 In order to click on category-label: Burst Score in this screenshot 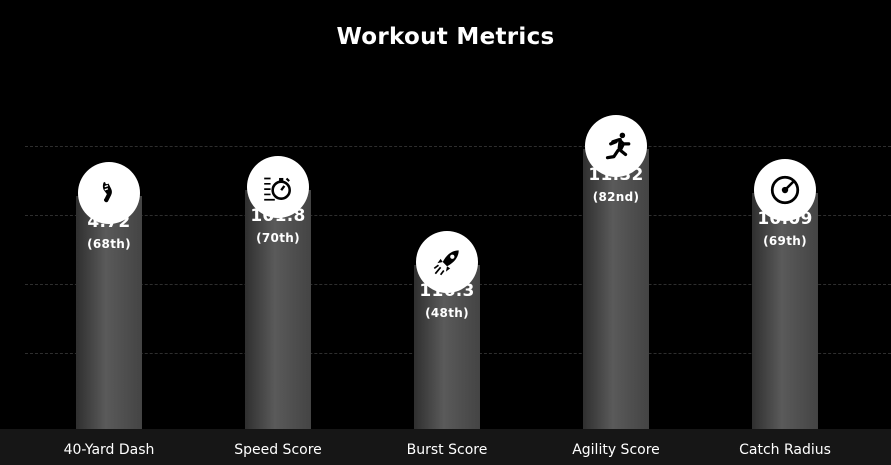, I will do `click(447, 450)`.